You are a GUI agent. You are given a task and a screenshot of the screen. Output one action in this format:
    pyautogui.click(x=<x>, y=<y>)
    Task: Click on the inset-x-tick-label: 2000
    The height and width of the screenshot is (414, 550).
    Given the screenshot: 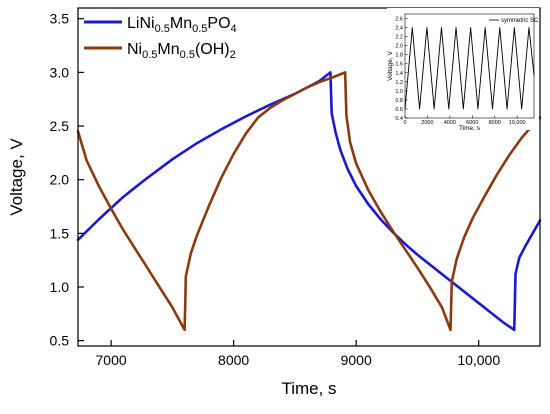 What is the action you would take?
    pyautogui.click(x=427, y=123)
    